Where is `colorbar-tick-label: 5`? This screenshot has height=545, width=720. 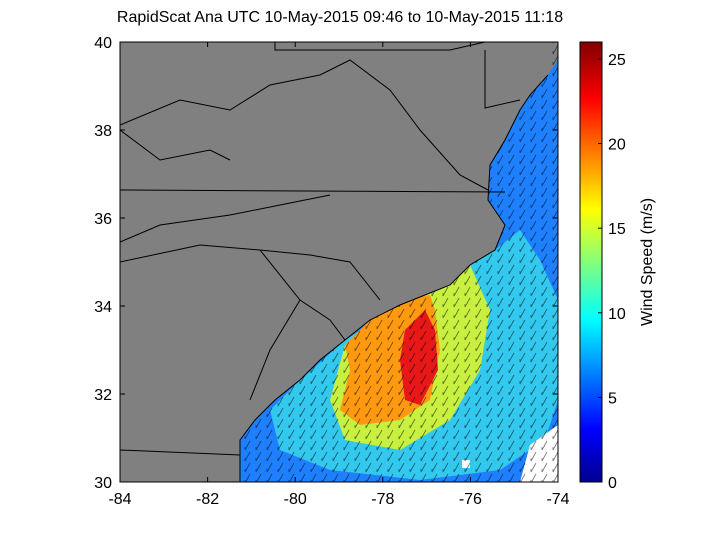
colorbar-tick-label: 5 is located at coordinates (612, 398).